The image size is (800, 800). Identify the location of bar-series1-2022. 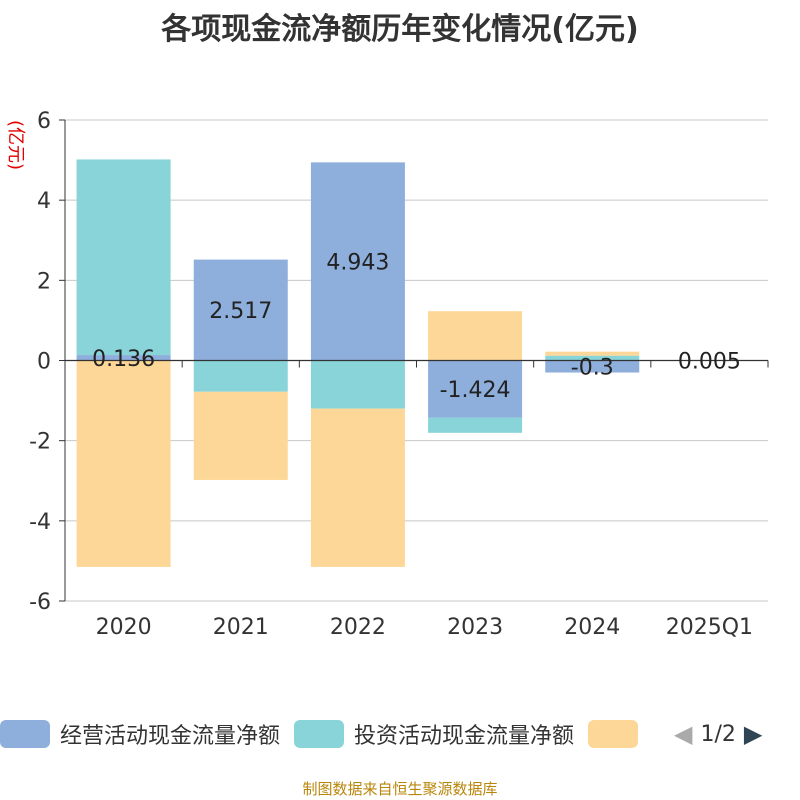
(357, 384).